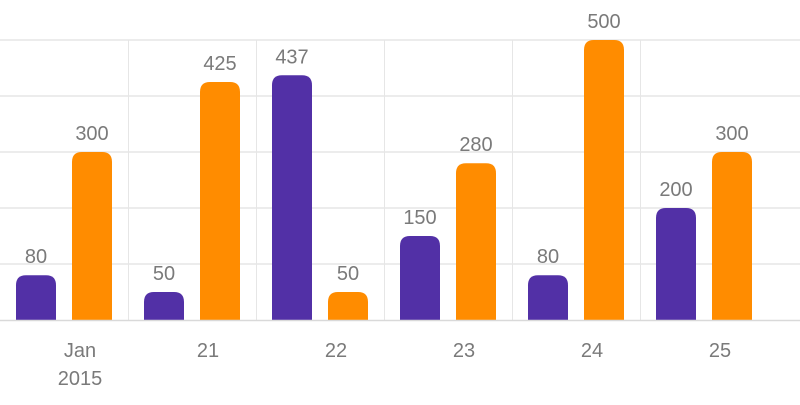  Describe the element at coordinates (720, 351) in the screenshot. I see `x-tick-label: 25` at that location.